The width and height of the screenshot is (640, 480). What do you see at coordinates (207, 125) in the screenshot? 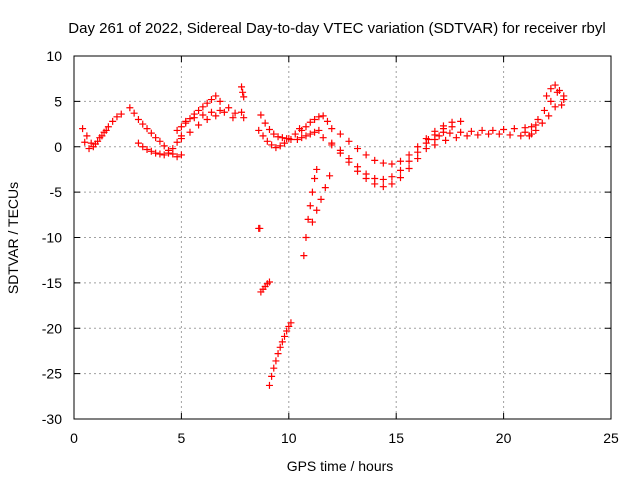
I see `series-track-forenoon-b` at bounding box center [207, 125].